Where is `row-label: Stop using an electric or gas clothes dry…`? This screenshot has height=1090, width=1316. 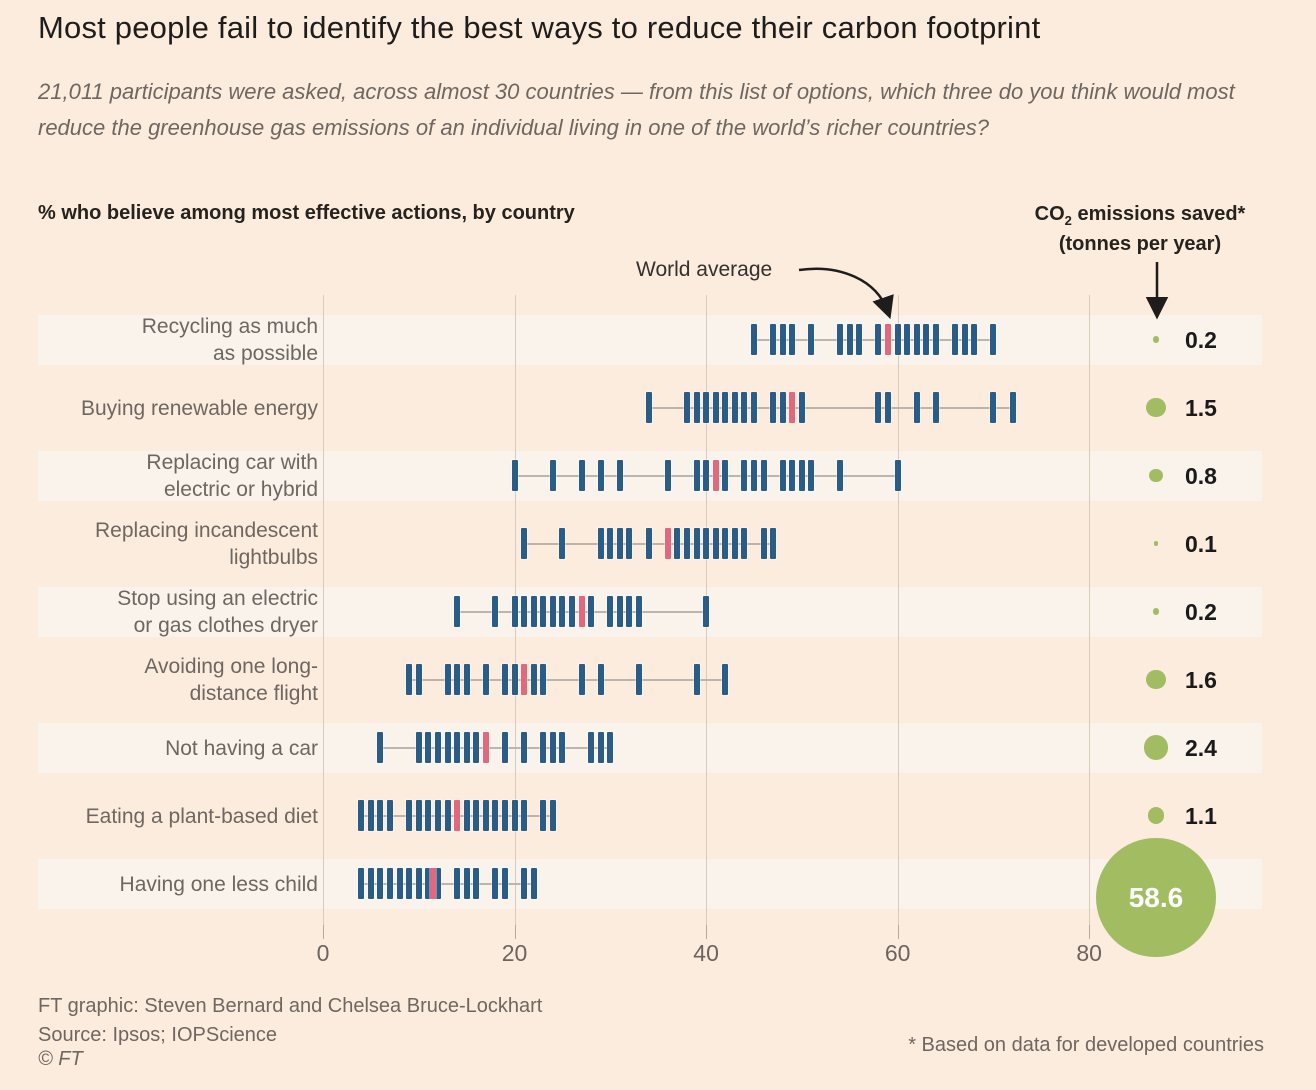
row-label: Stop using an electric or gas clothes dry… is located at coordinates (177, 612).